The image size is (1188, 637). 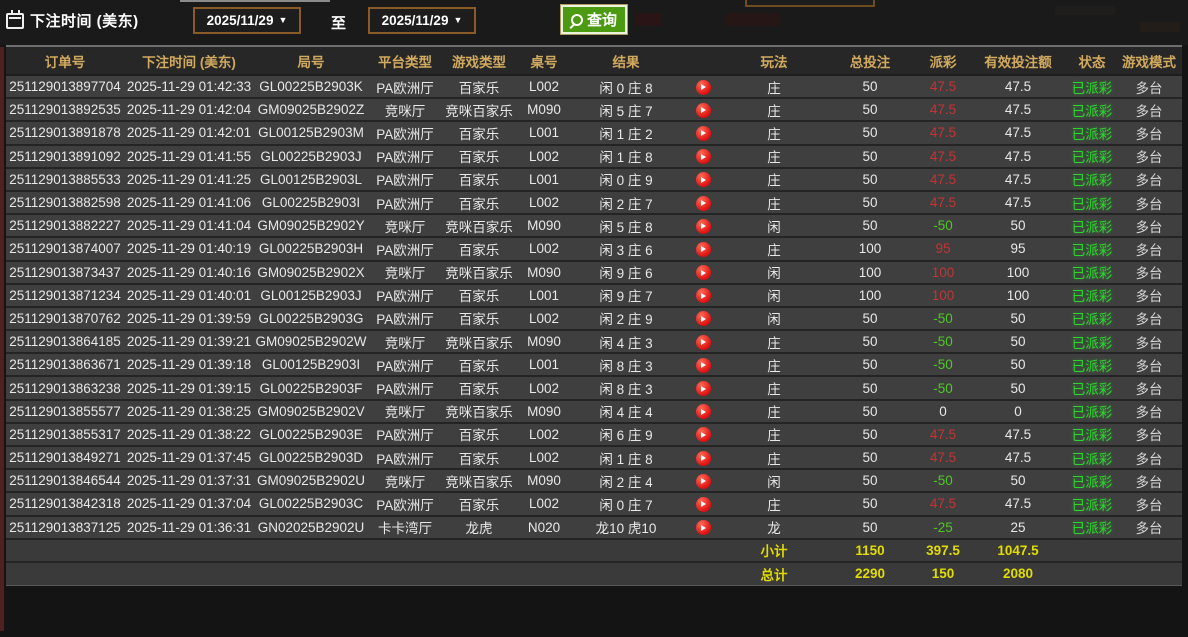 I want to click on result-cell: 龙10 虎10, so click(x=626, y=527).